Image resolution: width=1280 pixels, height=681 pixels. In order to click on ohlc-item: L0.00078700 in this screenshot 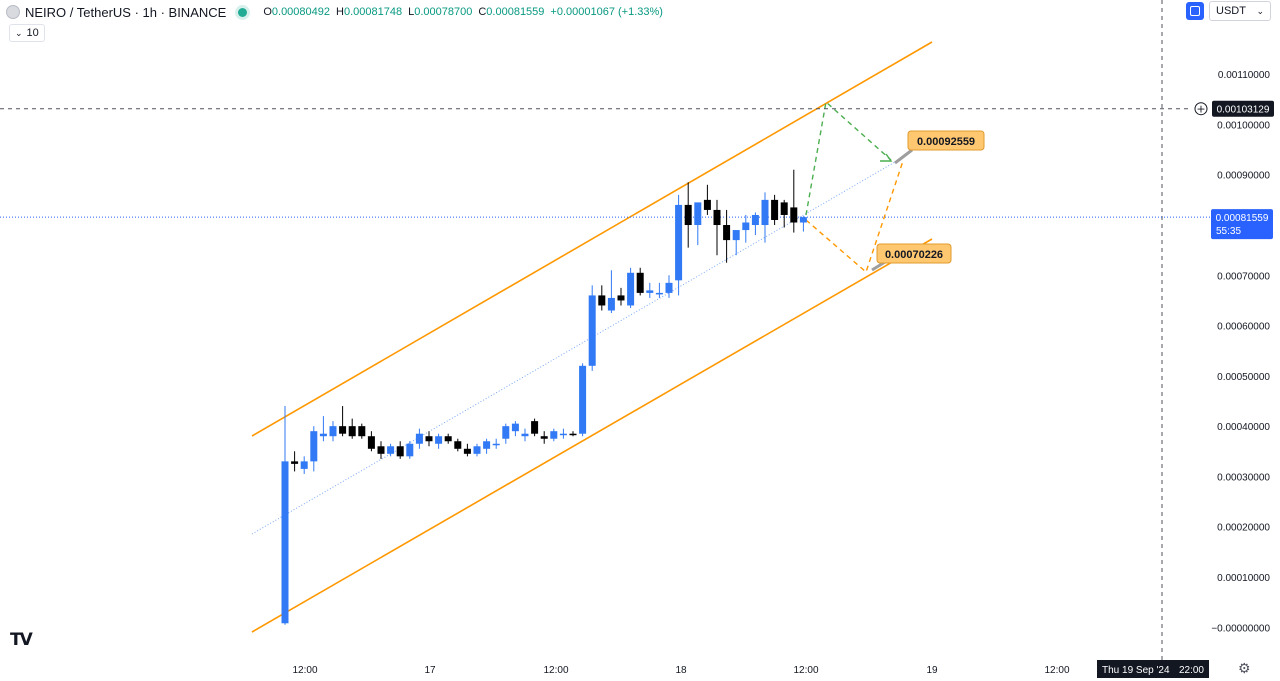, I will do `click(440, 12)`.